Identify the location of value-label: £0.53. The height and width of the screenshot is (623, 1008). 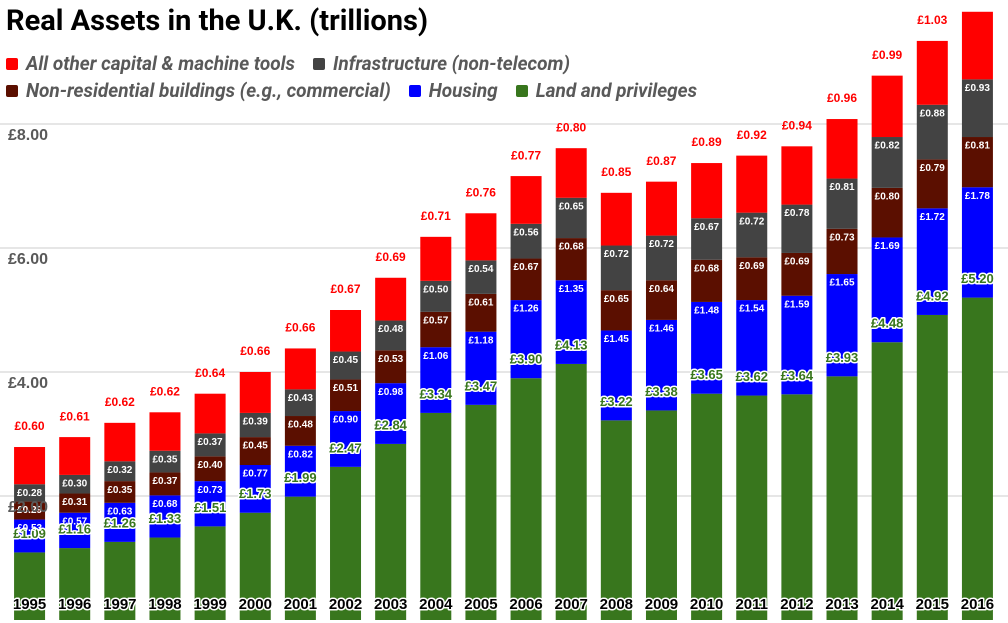
(390, 359).